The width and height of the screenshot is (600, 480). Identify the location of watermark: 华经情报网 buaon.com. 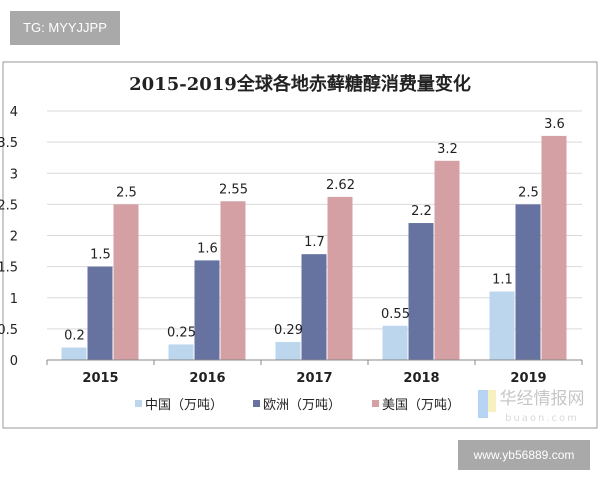
(531, 406).